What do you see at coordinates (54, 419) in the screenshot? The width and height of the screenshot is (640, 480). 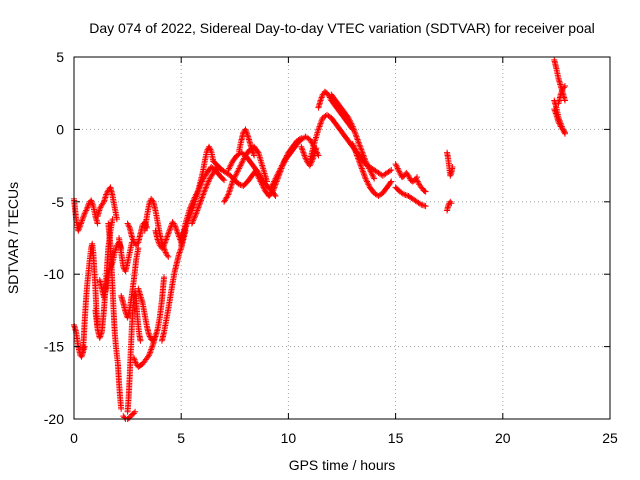 I see `y-tick-label: -20` at bounding box center [54, 419].